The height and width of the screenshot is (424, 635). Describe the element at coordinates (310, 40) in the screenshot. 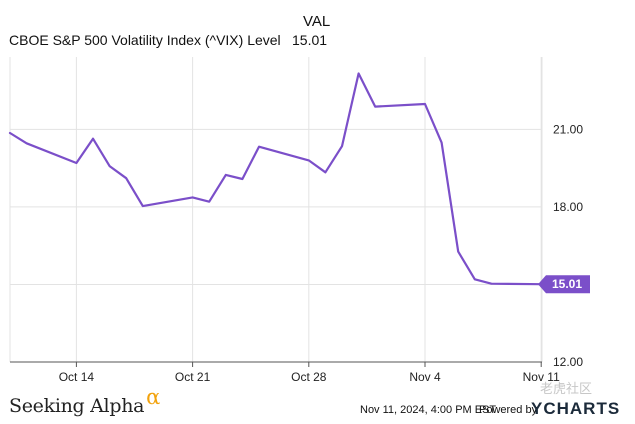

I see `series-current-value: 15.01` at that location.